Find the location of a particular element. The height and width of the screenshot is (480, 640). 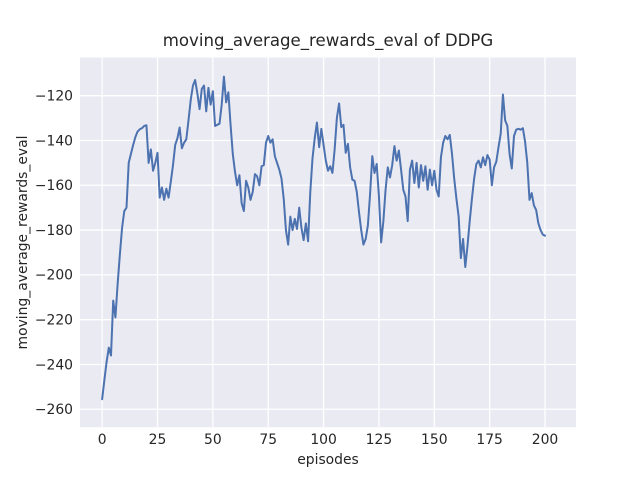

y-tick-label: −200 is located at coordinates (54, 276).